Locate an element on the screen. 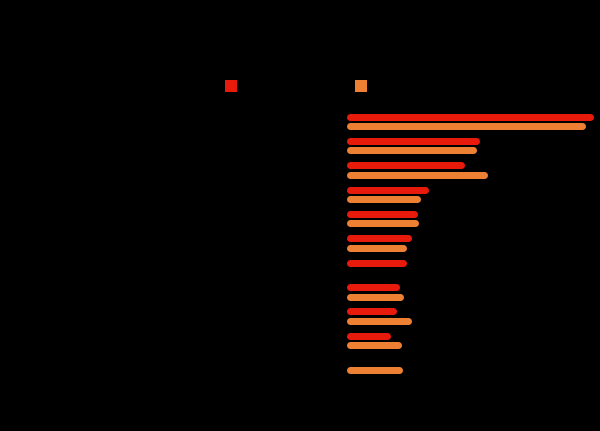  bar-group: Category 5 is located at coordinates (446, 221).